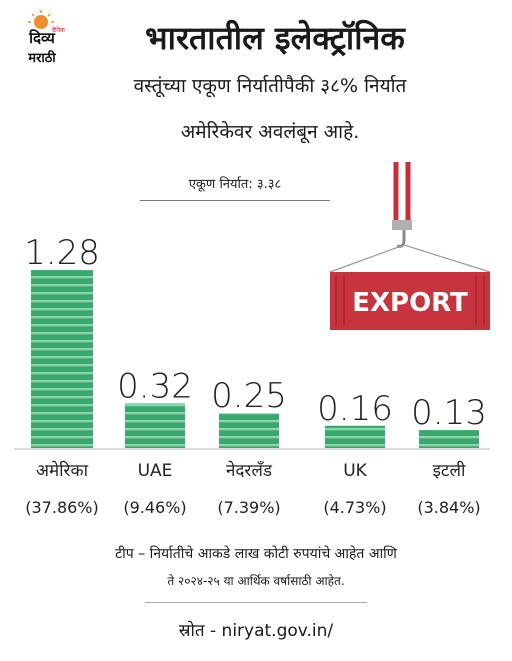 The image size is (512, 661). Describe the element at coordinates (448, 507) in the screenshot. I see `percent-label-4: (3.84%)` at that location.